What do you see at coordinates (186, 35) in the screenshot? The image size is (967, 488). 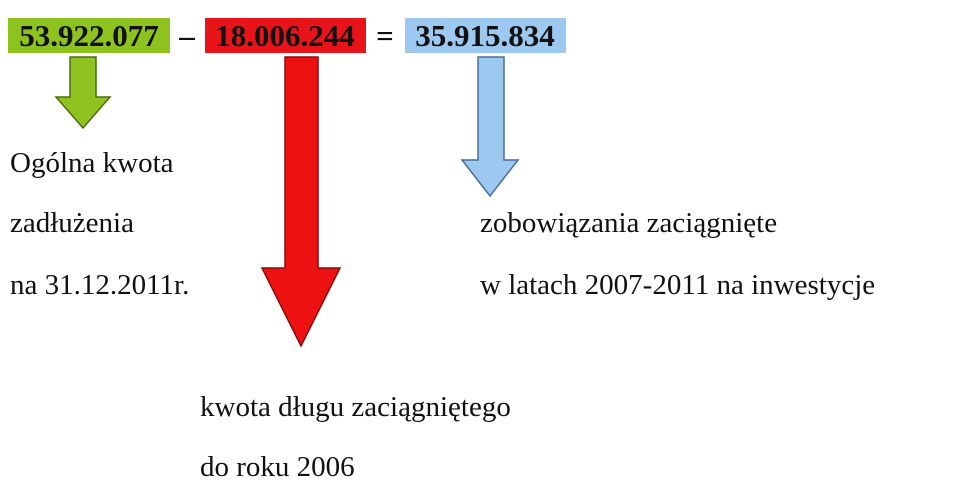 I see `minus-sign: –` at bounding box center [186, 35].